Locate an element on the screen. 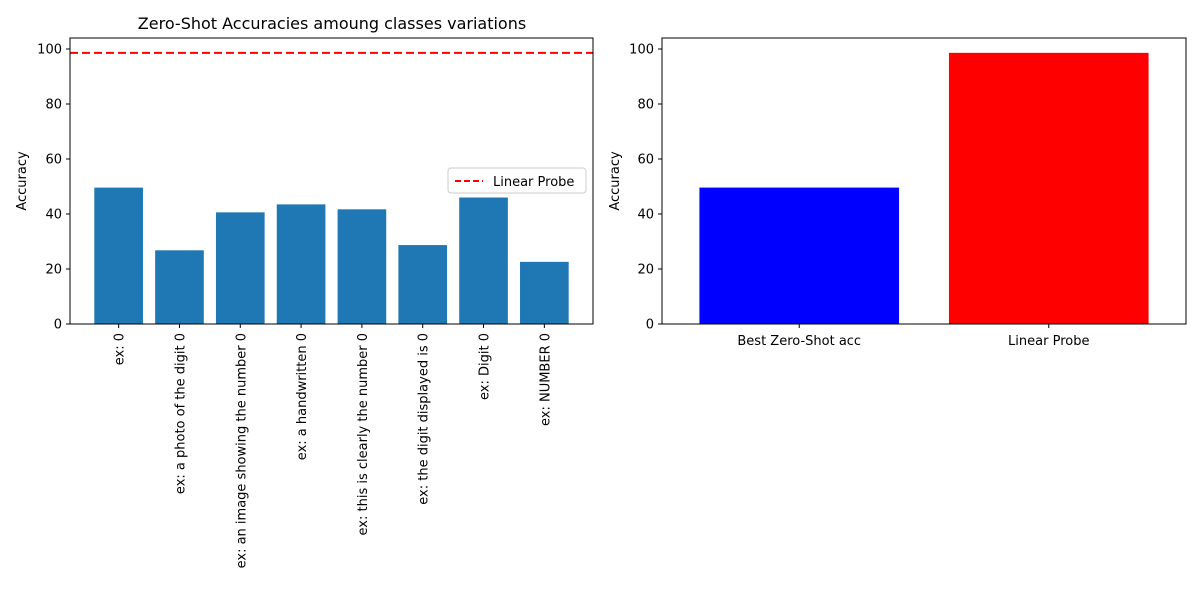  left-y-axis-label: Accuracy is located at coordinates (22, 181).